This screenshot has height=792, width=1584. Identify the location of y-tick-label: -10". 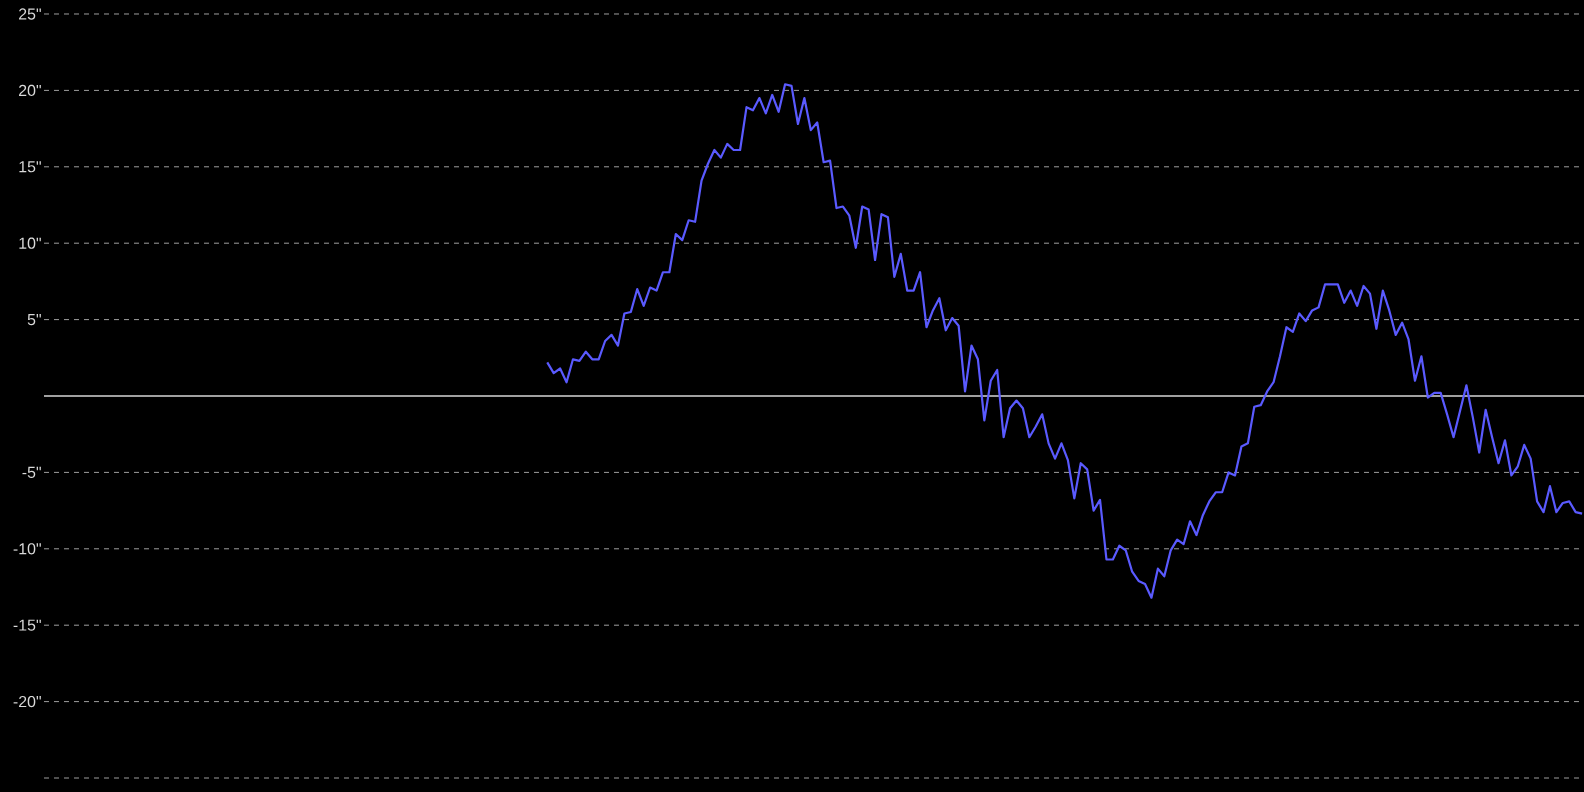
(27, 549).